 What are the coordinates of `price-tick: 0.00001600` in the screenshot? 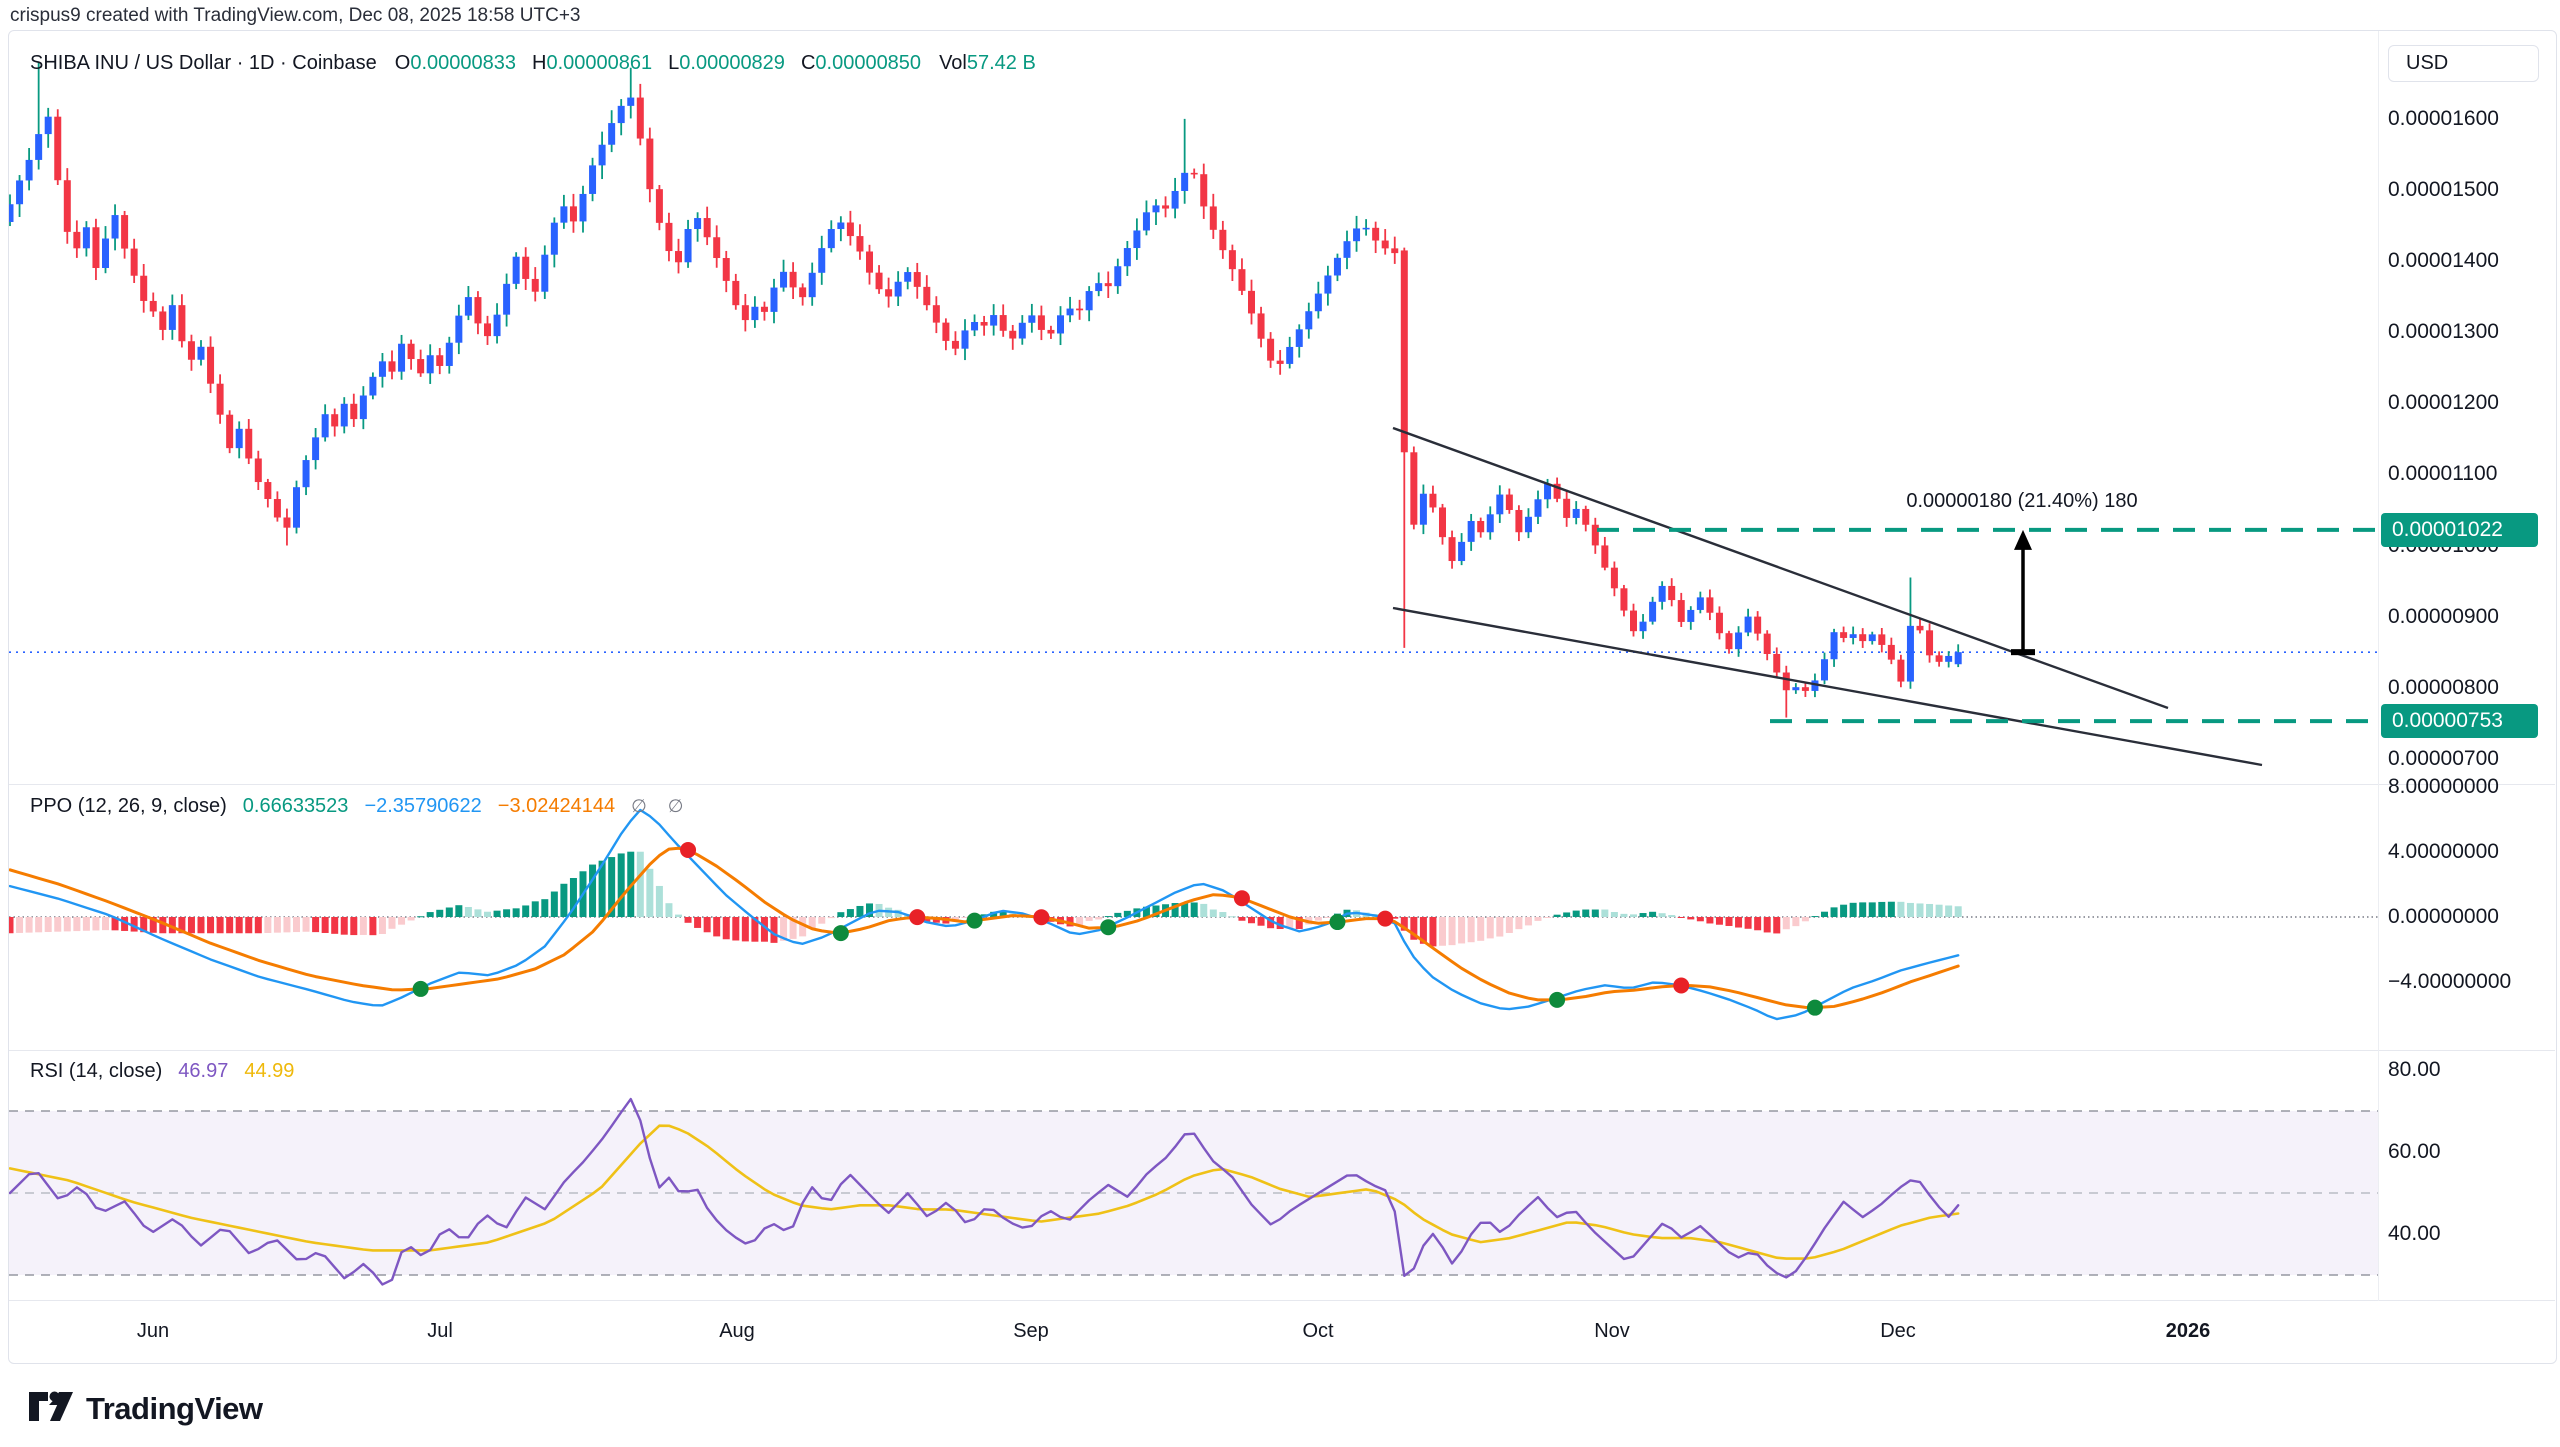 It's located at (2443, 118).